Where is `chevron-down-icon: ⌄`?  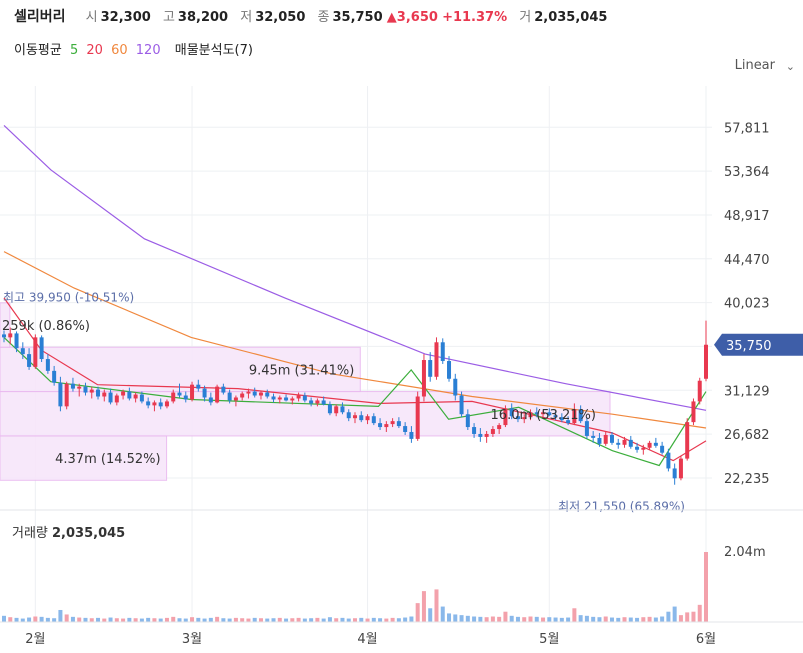
chevron-down-icon: ⌄ is located at coordinates (790, 66).